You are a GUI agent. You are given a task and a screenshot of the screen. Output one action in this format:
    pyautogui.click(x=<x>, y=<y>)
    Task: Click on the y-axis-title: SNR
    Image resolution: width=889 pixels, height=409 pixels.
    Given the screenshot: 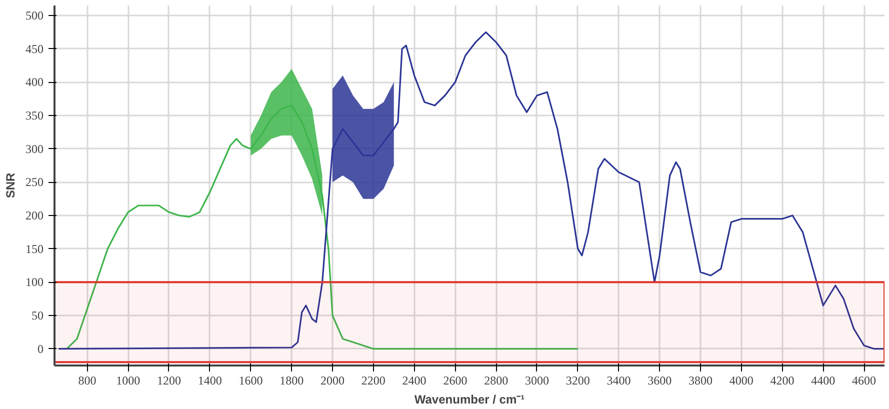 What is the action you would take?
    pyautogui.click(x=11, y=185)
    